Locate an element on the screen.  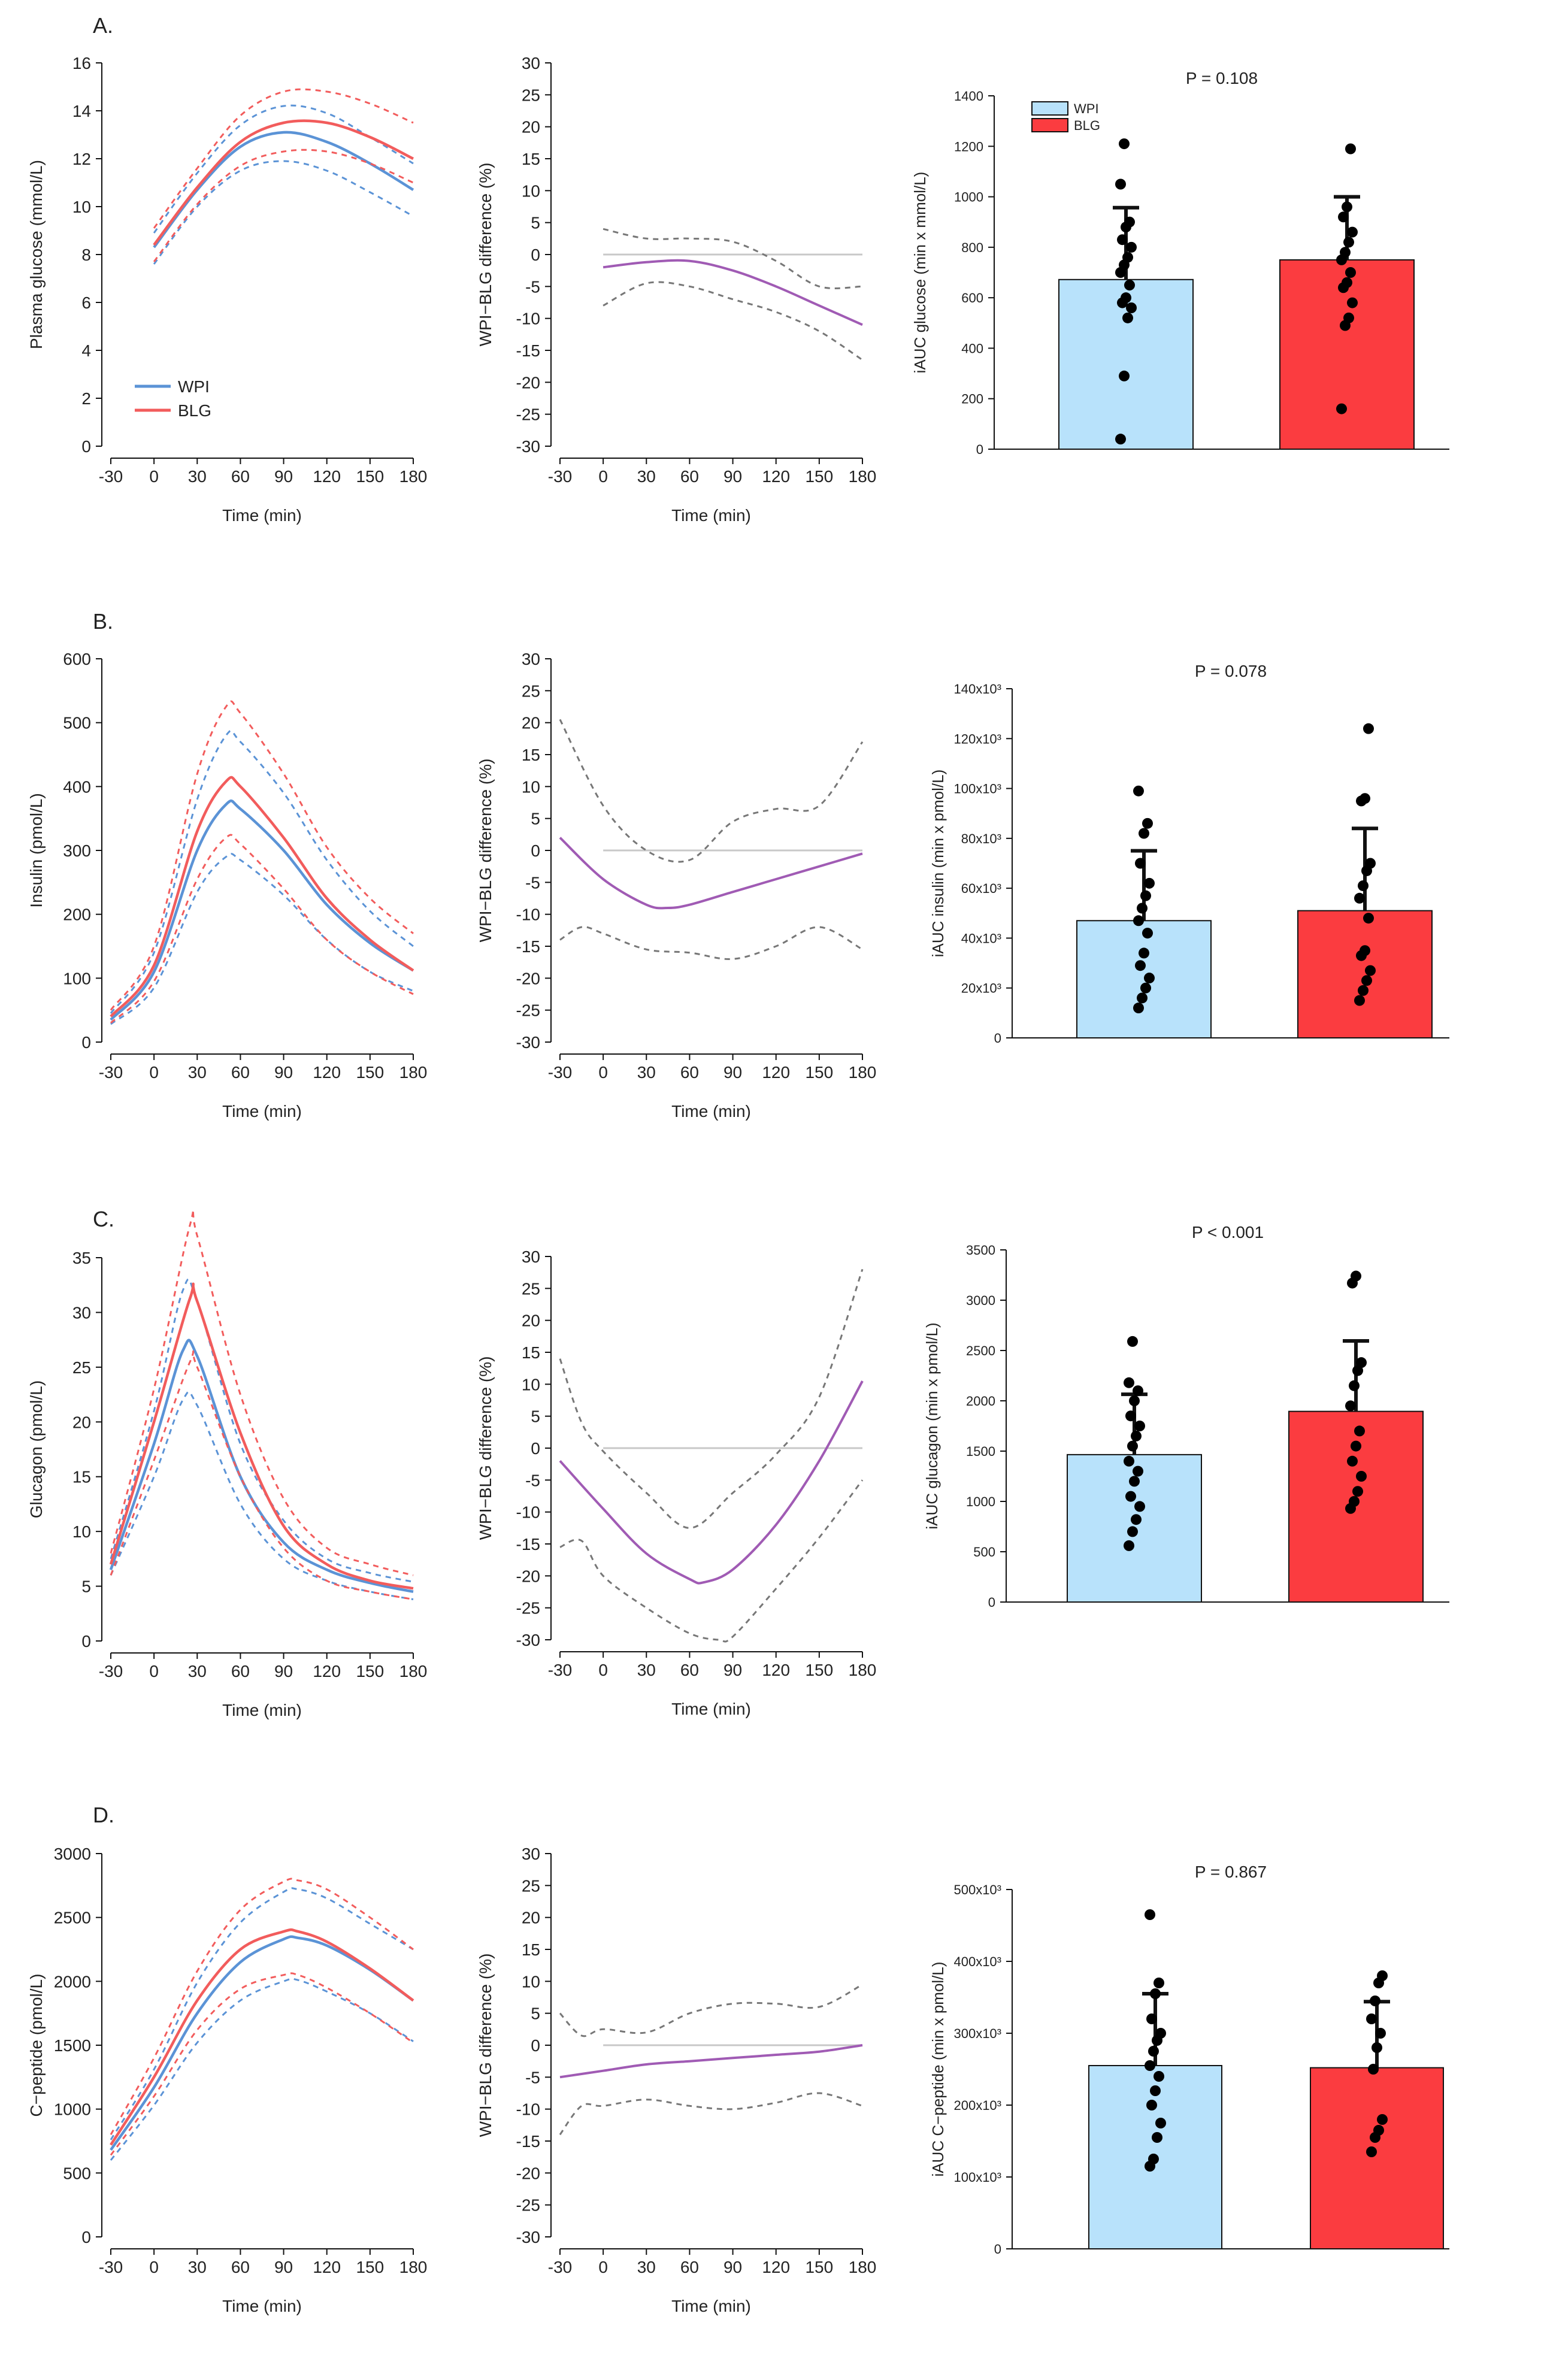
y-tick-label: 500x10³ is located at coordinates (977, 1889).